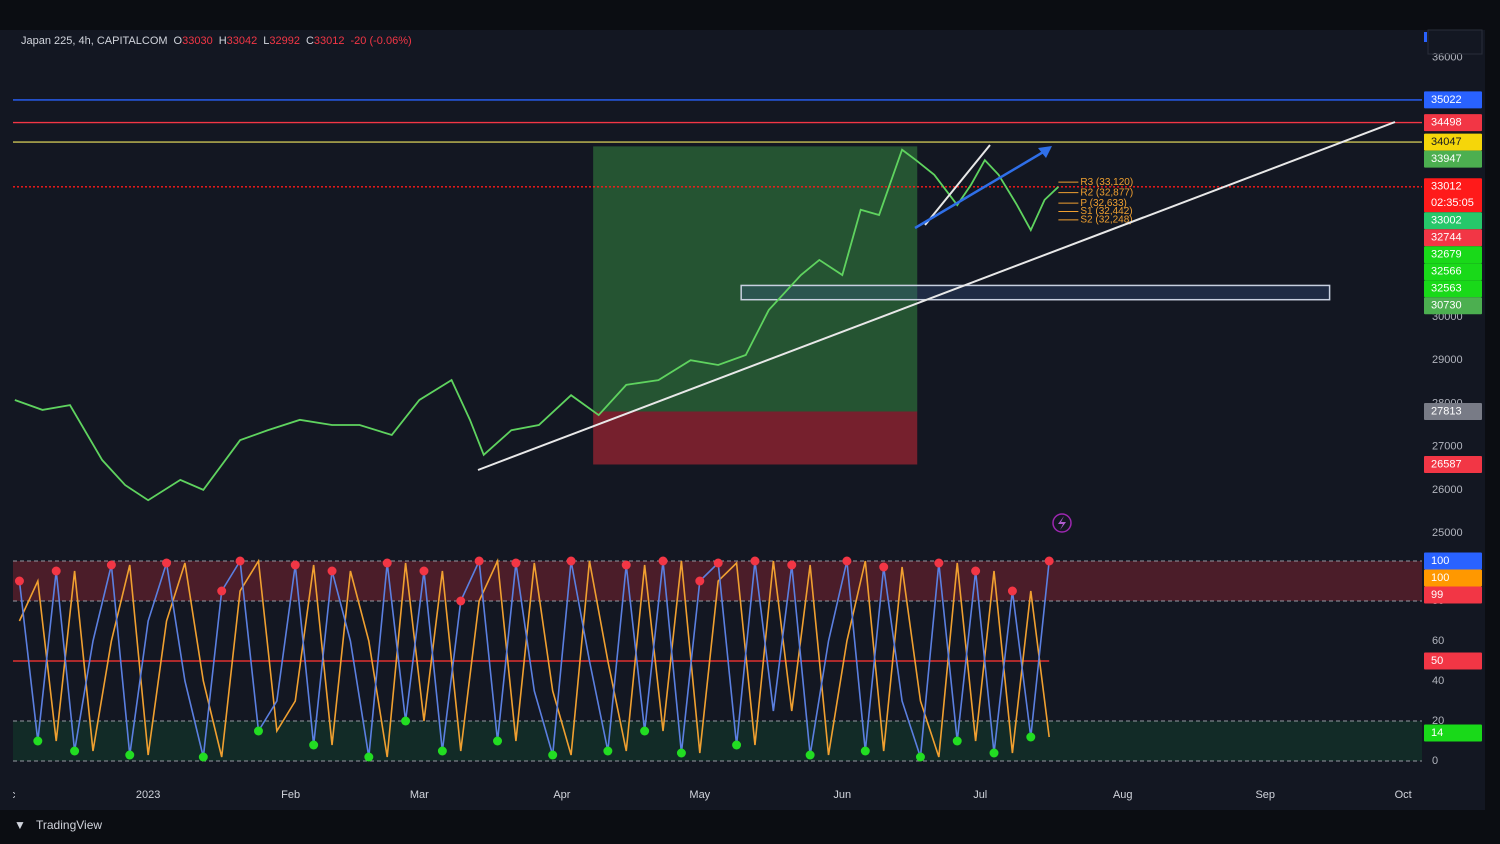  Describe the element at coordinates (1103, 203) in the screenshot. I see `pivot-label: P (32,633)` at that location.